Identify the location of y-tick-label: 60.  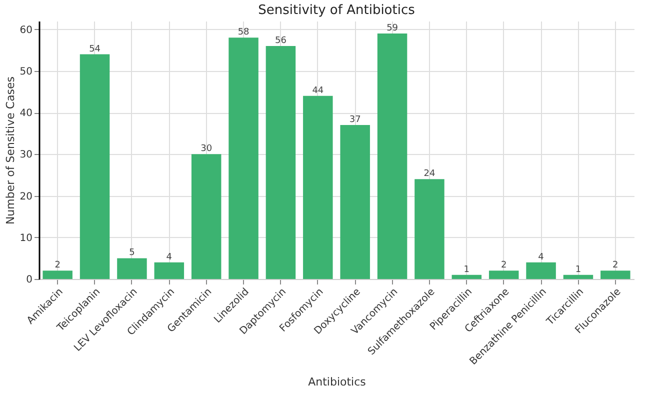
(26, 30).